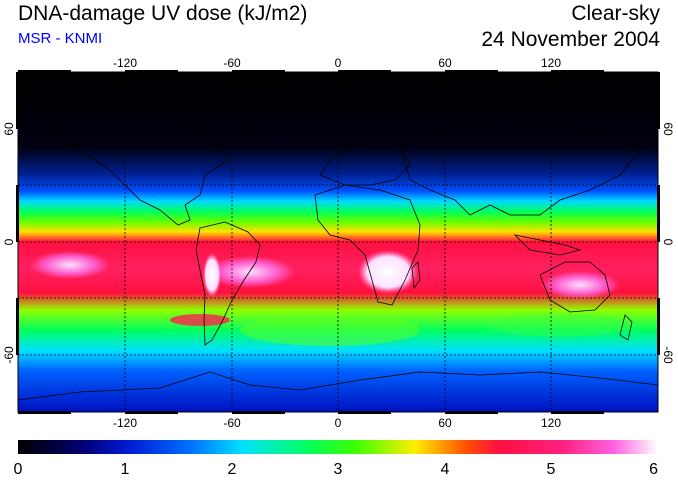 The height and width of the screenshot is (480, 678). Describe the element at coordinates (125, 469) in the screenshot. I see `colorbar-label: 1` at that location.